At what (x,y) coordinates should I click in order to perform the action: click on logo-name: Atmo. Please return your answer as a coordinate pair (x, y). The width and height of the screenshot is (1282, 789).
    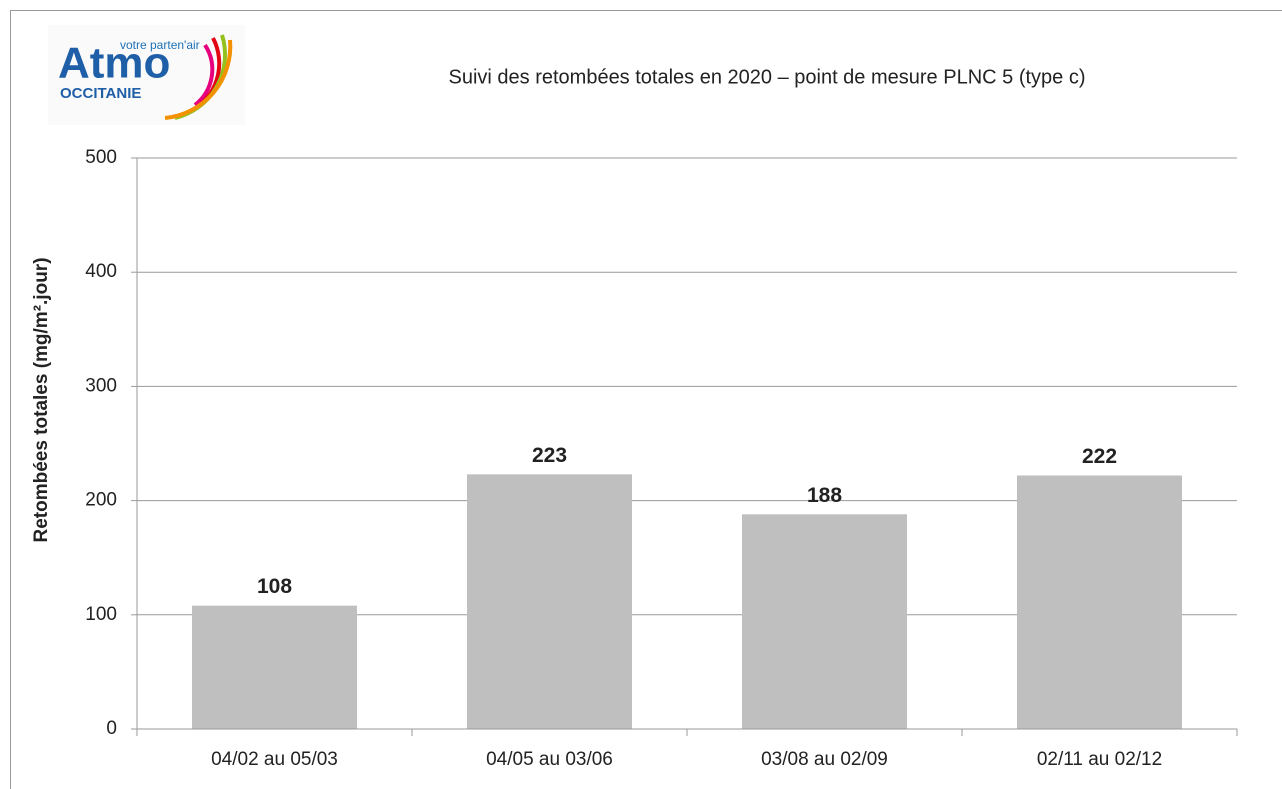
    Looking at the image, I should click on (114, 63).